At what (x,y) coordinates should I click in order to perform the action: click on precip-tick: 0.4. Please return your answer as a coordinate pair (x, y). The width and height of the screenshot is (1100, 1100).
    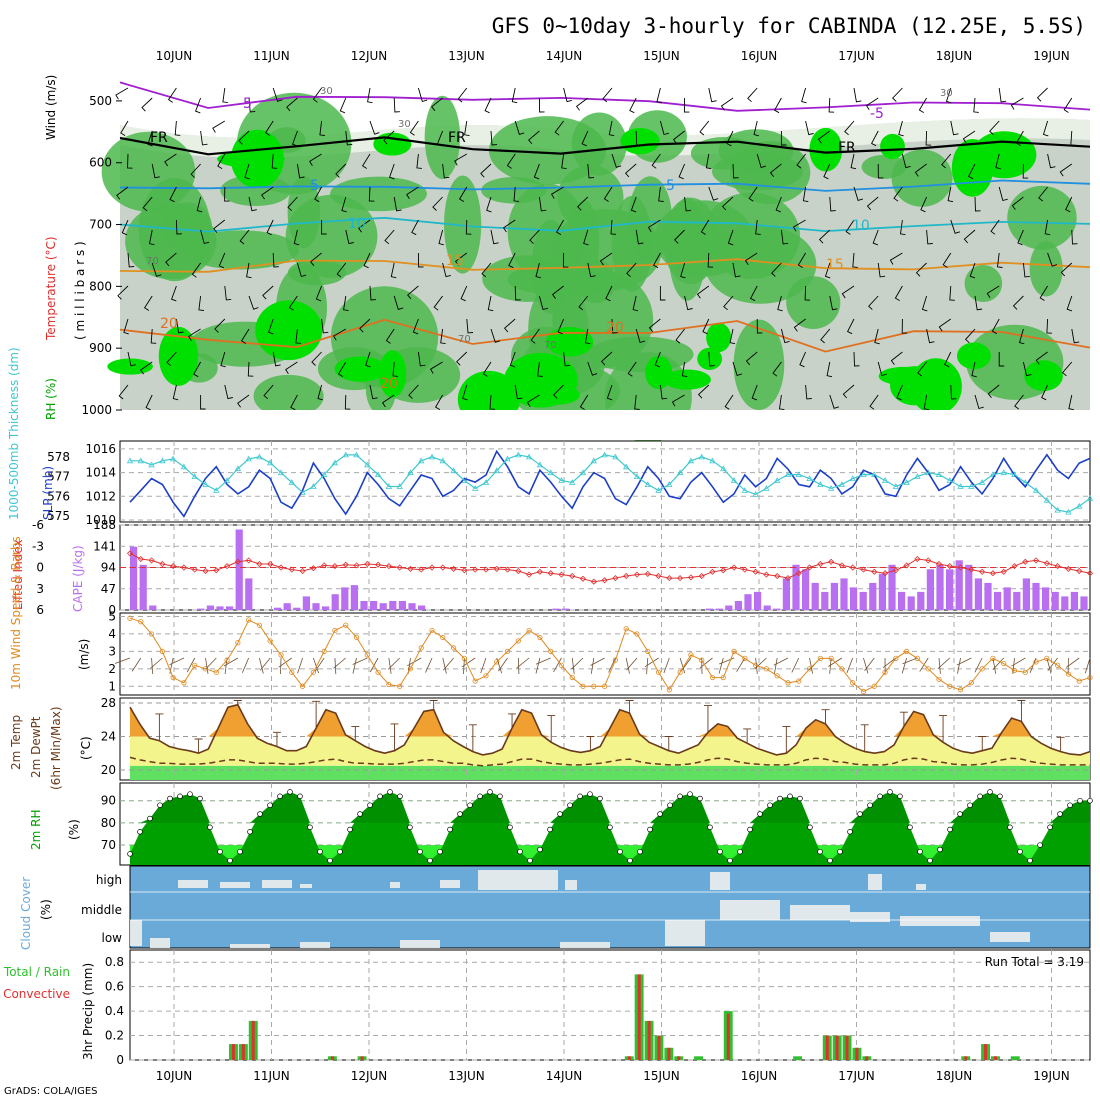
    Looking at the image, I should click on (114, 1011).